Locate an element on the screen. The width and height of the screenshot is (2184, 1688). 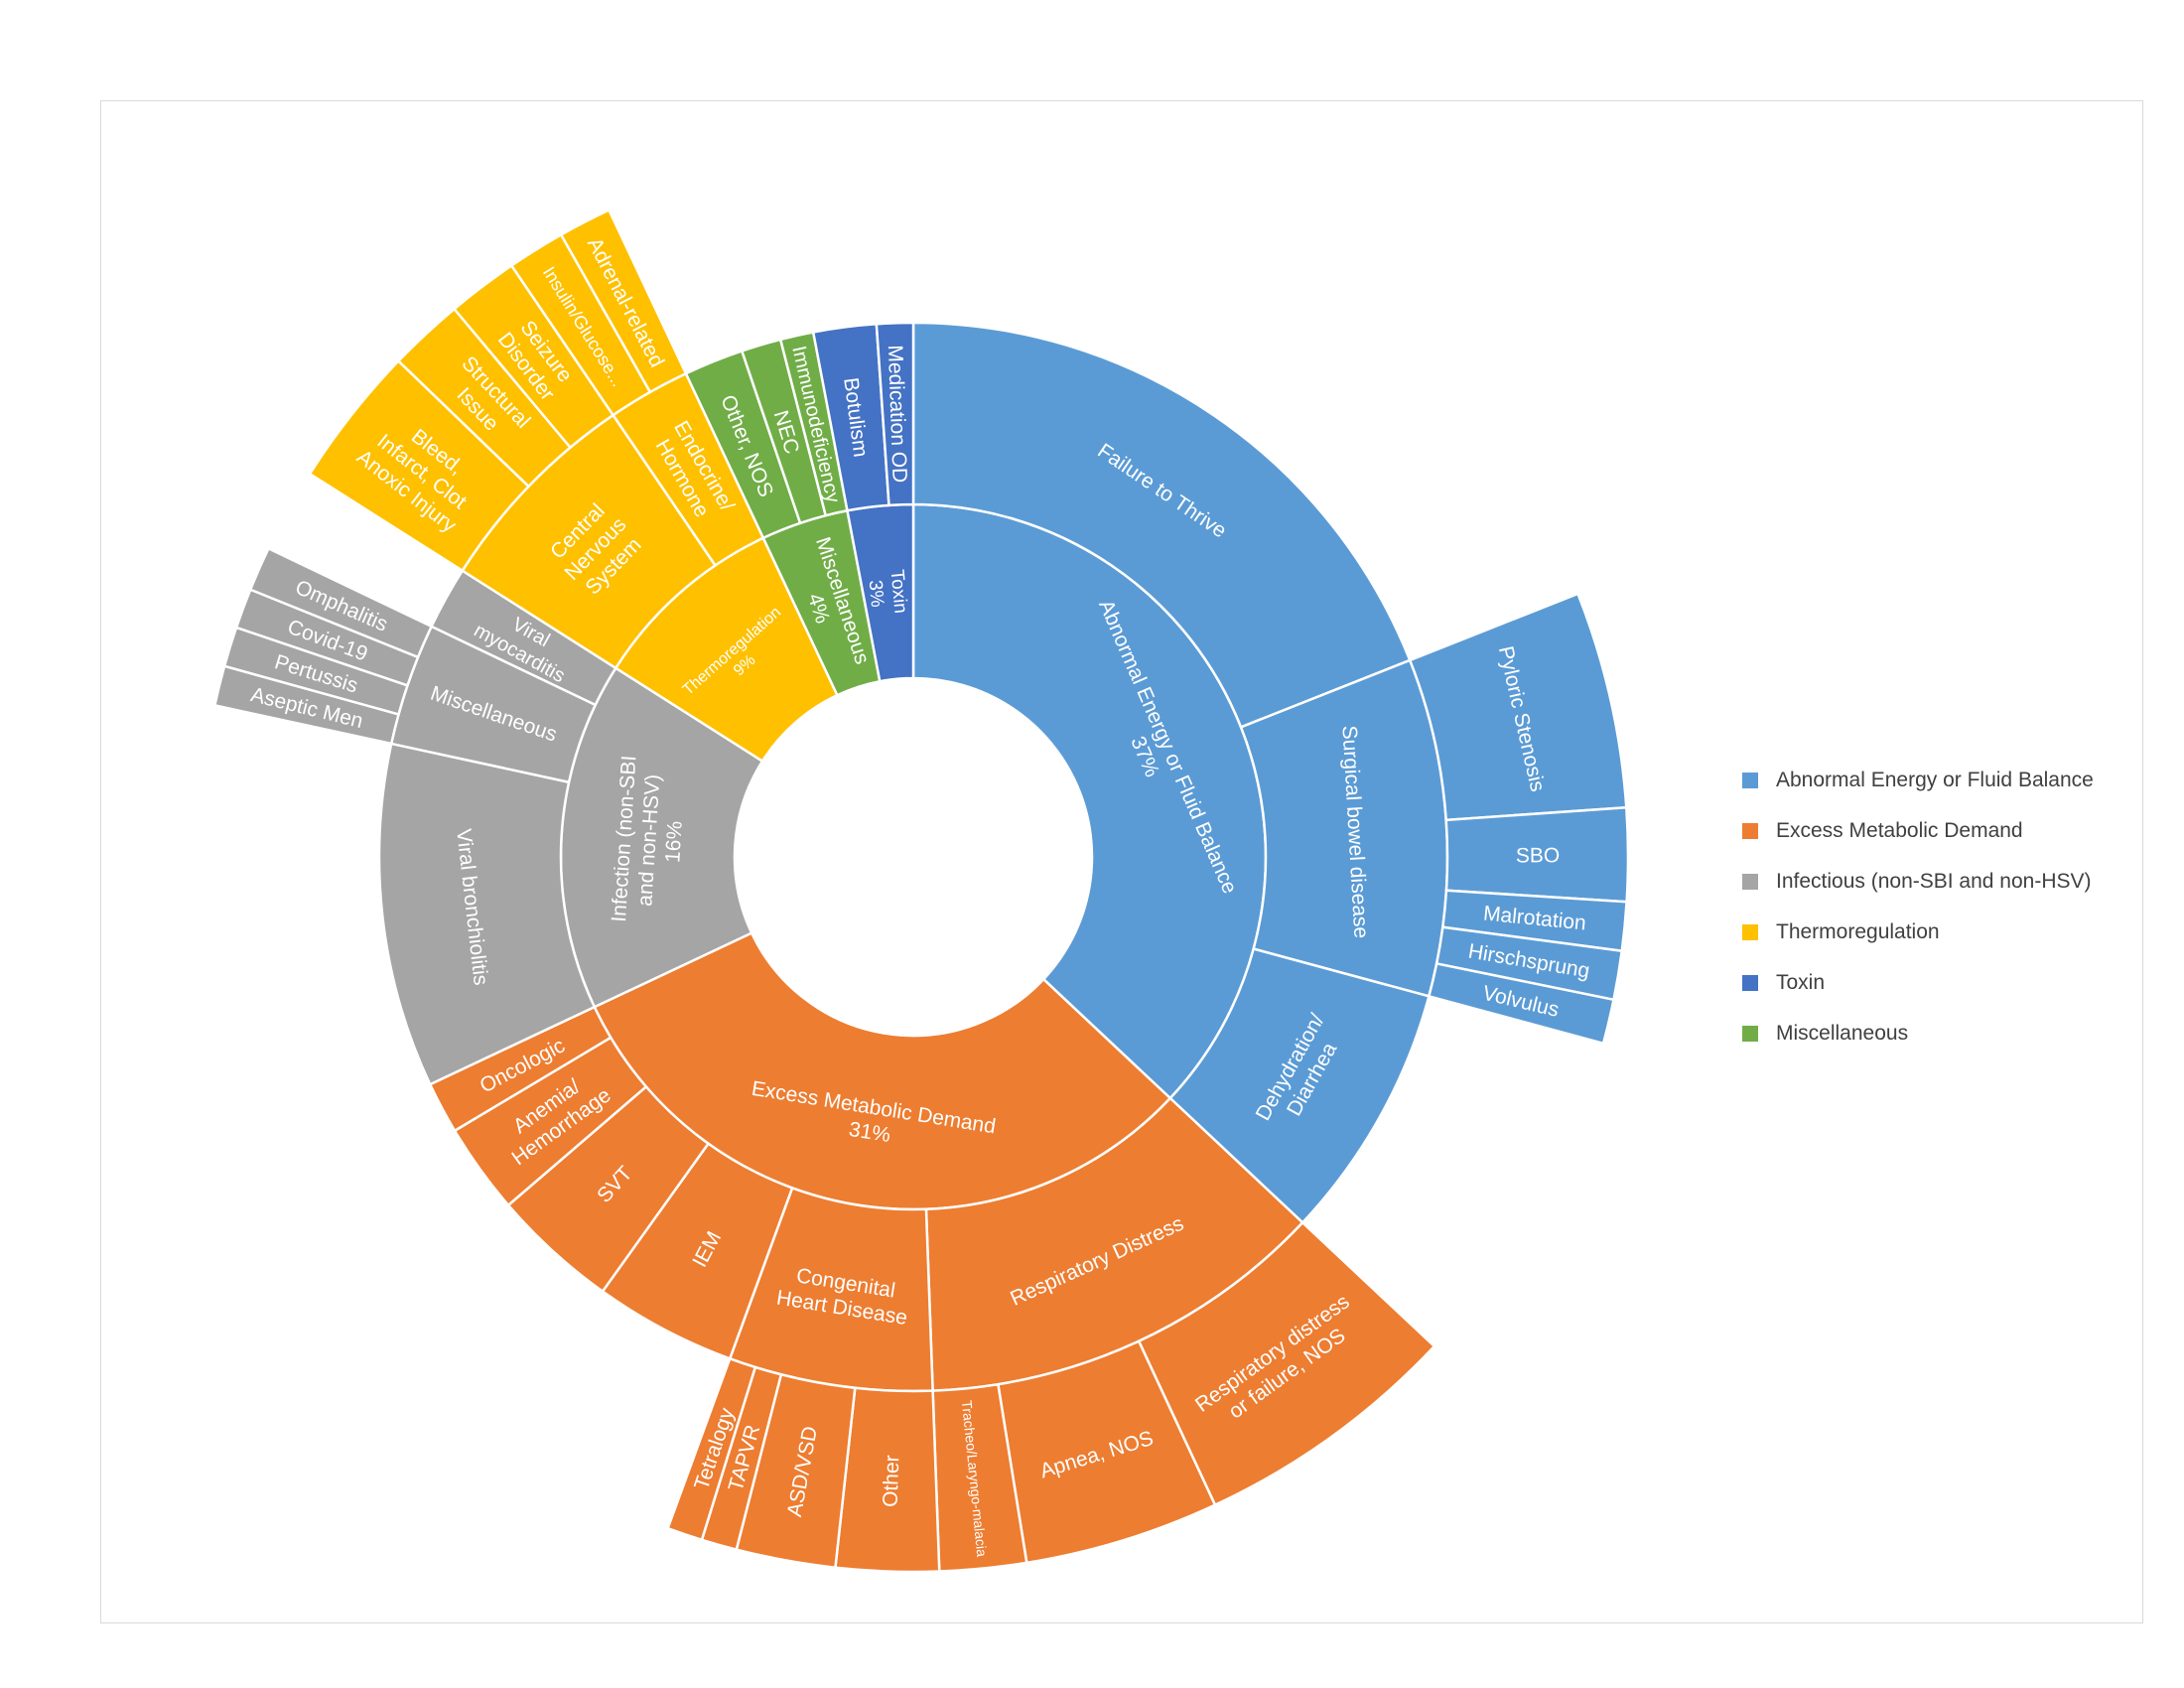
segment-label-medication-od: Medication OD is located at coordinates (897, 414).